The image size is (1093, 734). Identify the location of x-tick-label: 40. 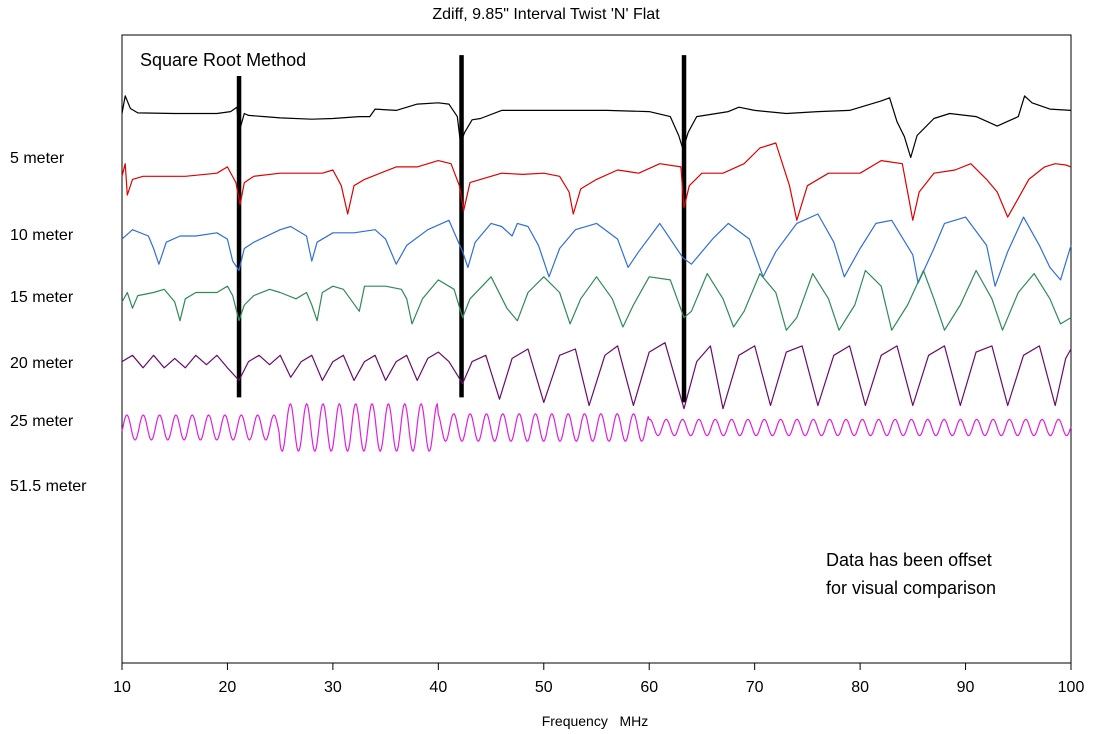
(438, 687).